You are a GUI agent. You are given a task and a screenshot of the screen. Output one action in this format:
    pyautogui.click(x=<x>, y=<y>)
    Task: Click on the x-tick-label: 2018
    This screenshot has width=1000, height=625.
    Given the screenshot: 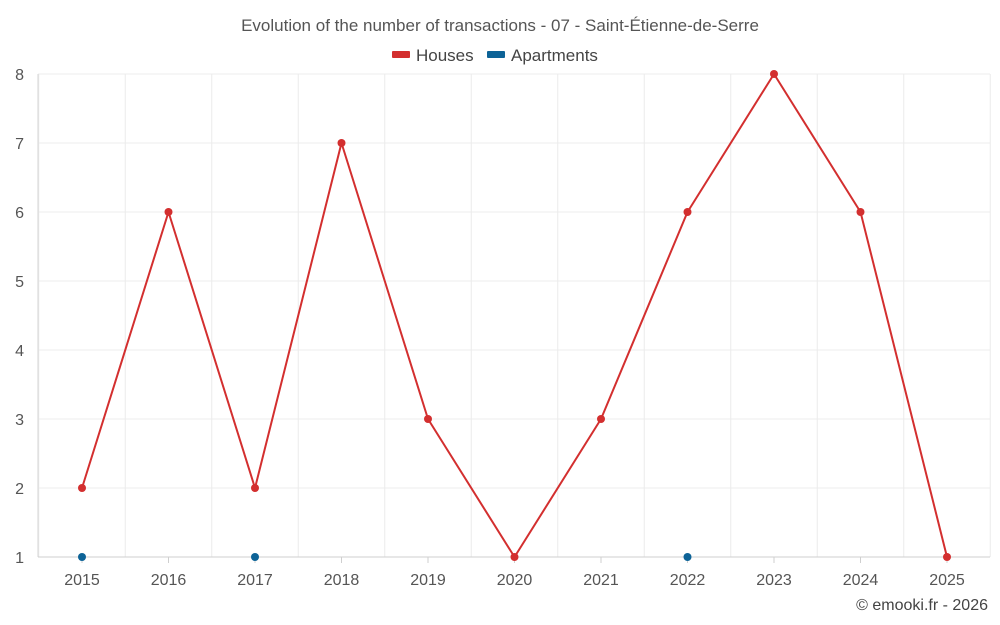 What is the action you would take?
    pyautogui.click(x=342, y=580)
    